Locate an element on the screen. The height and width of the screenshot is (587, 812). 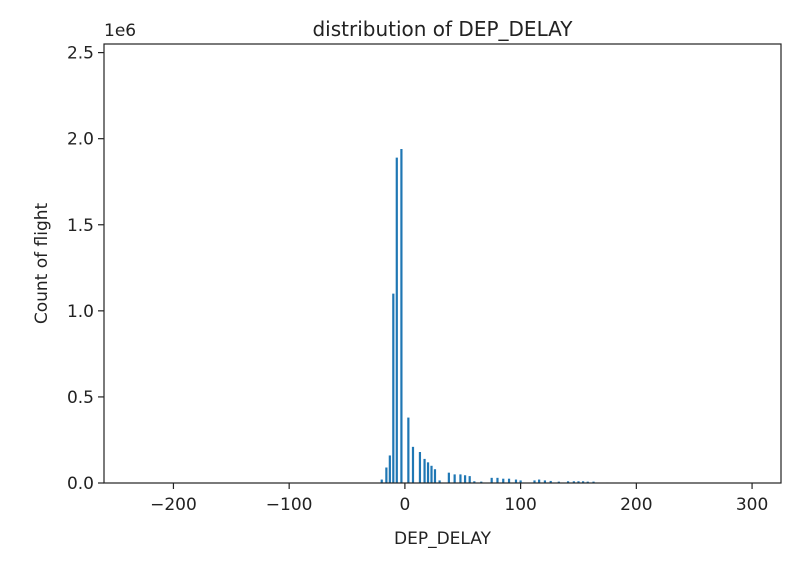
y-tick-label: 1.0 is located at coordinates (80, 312).